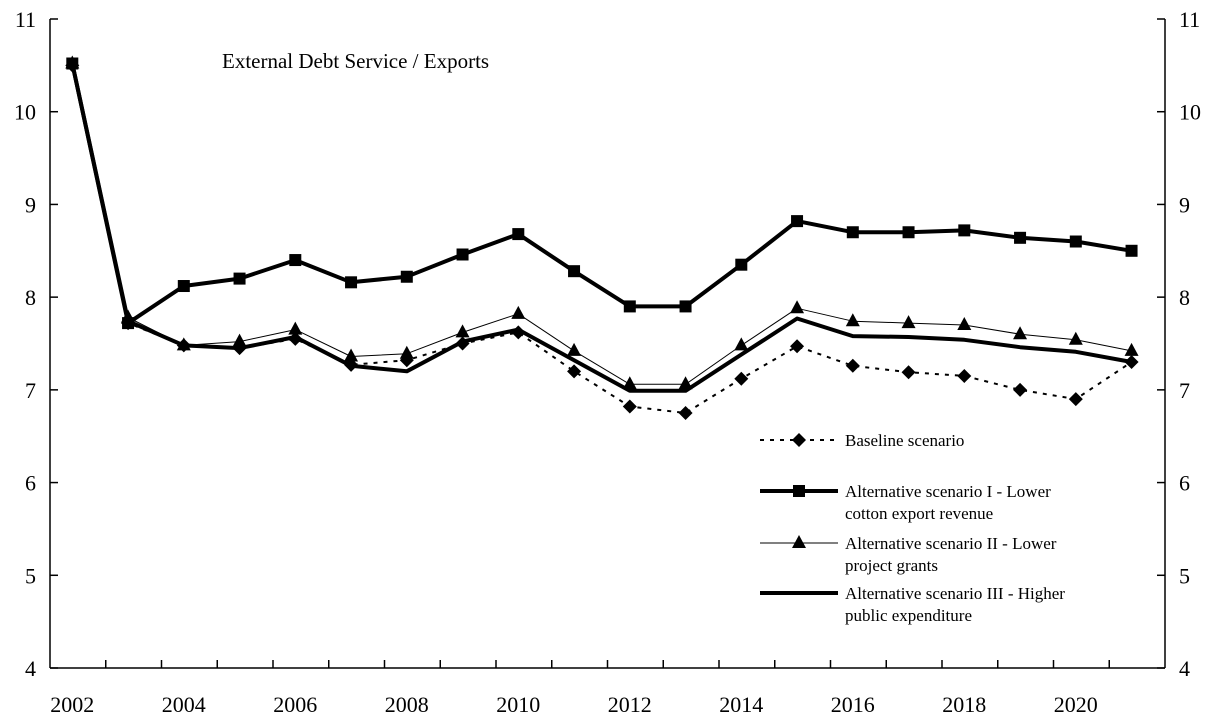 This screenshot has width=1231, height=719. I want to click on y-tick-label-left: 8, so click(30, 297).